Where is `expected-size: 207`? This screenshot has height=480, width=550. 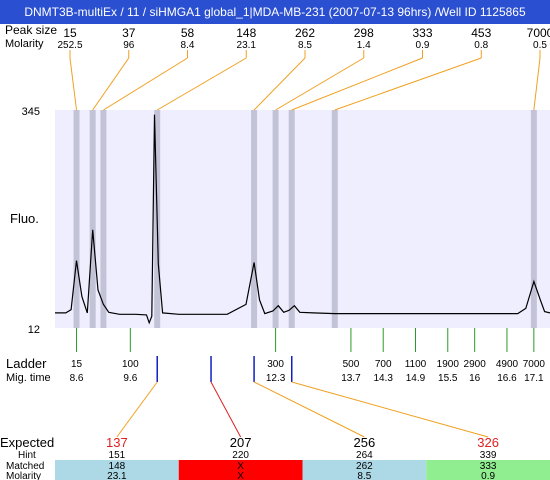 expected-size: 207 is located at coordinates (241, 442).